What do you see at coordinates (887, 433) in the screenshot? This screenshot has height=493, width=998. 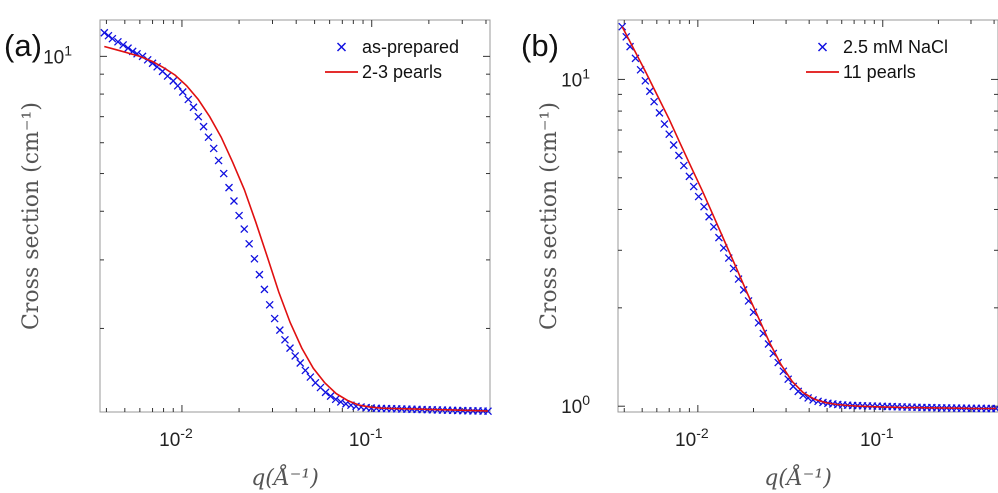 I see `panel-b-x-tick-label-exp: -1` at bounding box center [887, 433].